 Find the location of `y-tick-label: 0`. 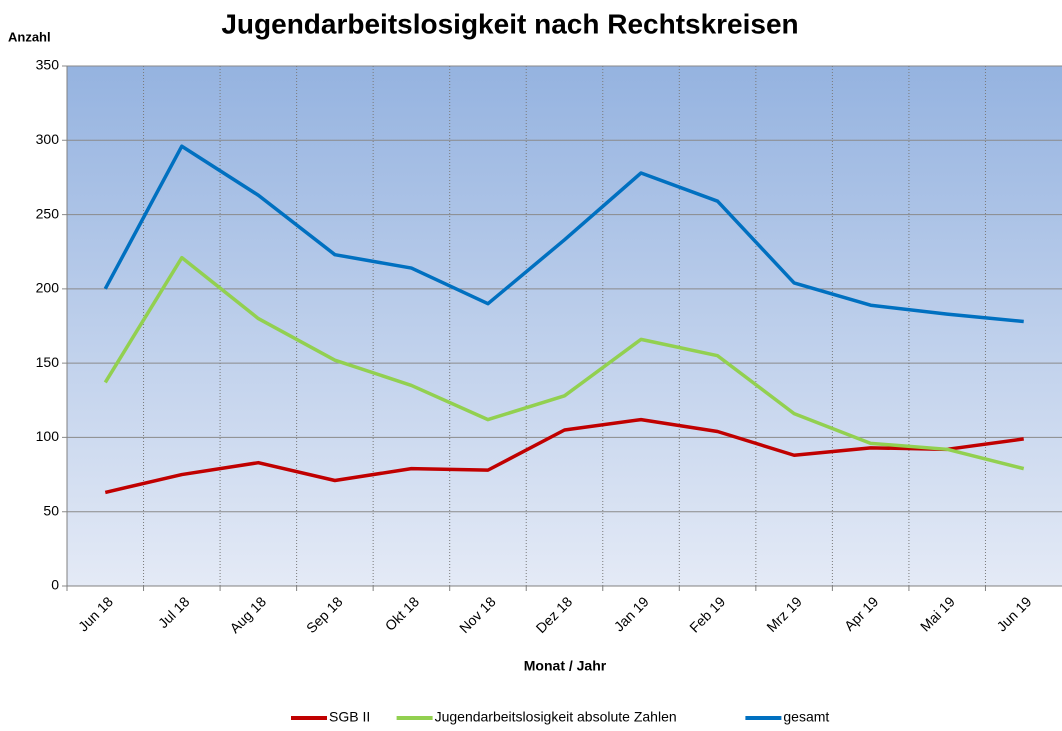

y-tick-label: 0 is located at coordinates (55, 585).